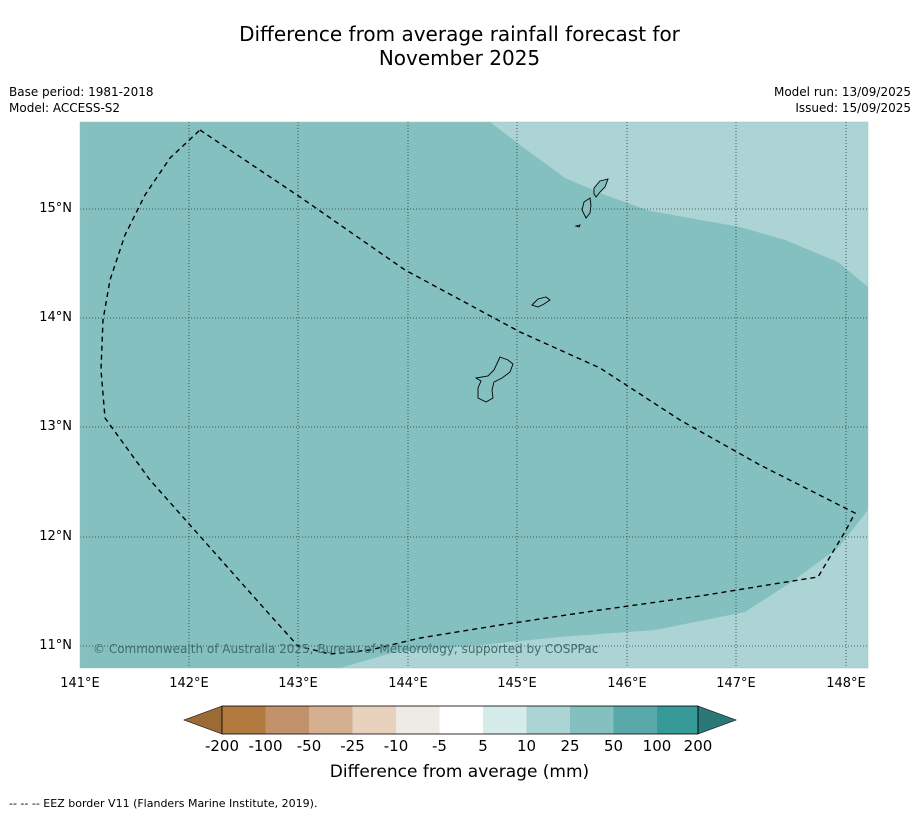  Describe the element at coordinates (439, 746) in the screenshot. I see `colorbar-tick: -5` at that location.